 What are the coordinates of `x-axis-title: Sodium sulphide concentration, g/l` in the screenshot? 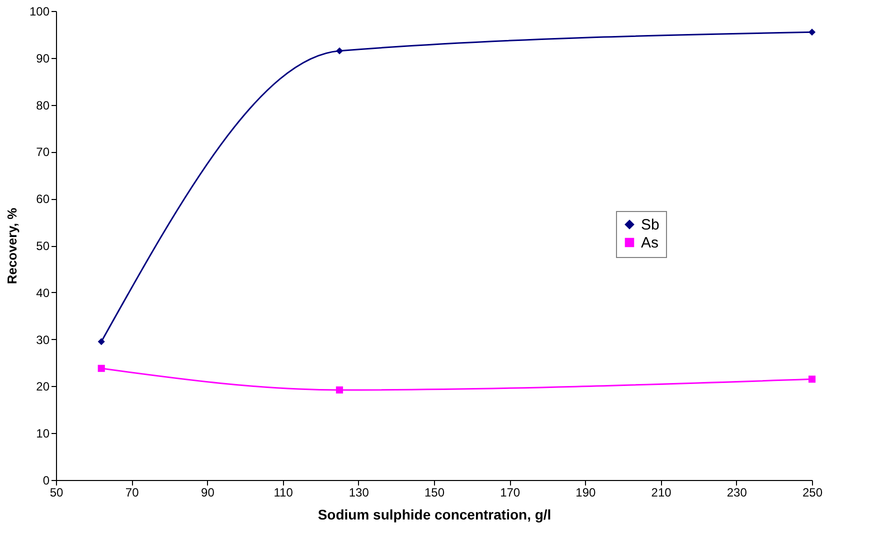 It's located at (435, 514).